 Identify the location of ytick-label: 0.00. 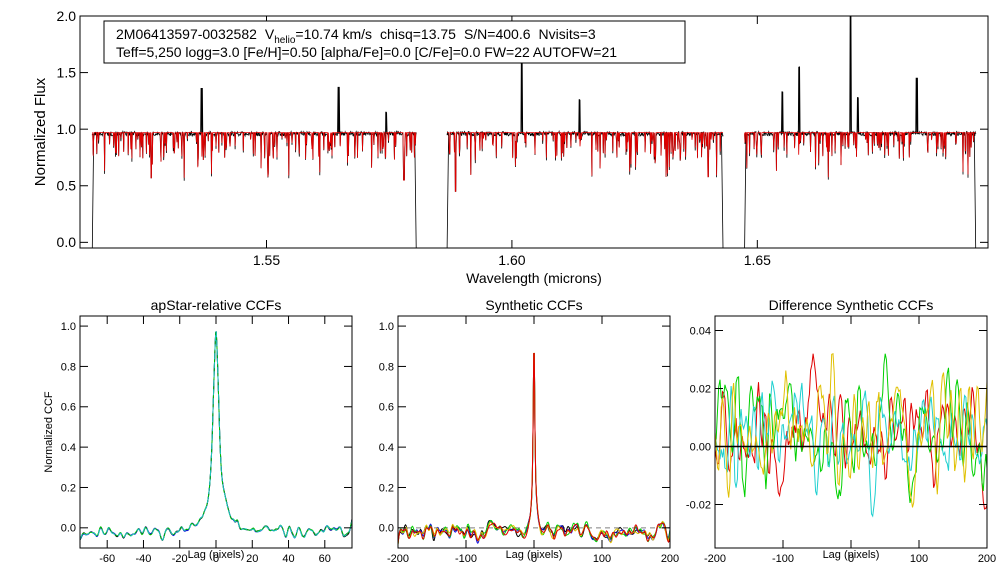
(700, 447).